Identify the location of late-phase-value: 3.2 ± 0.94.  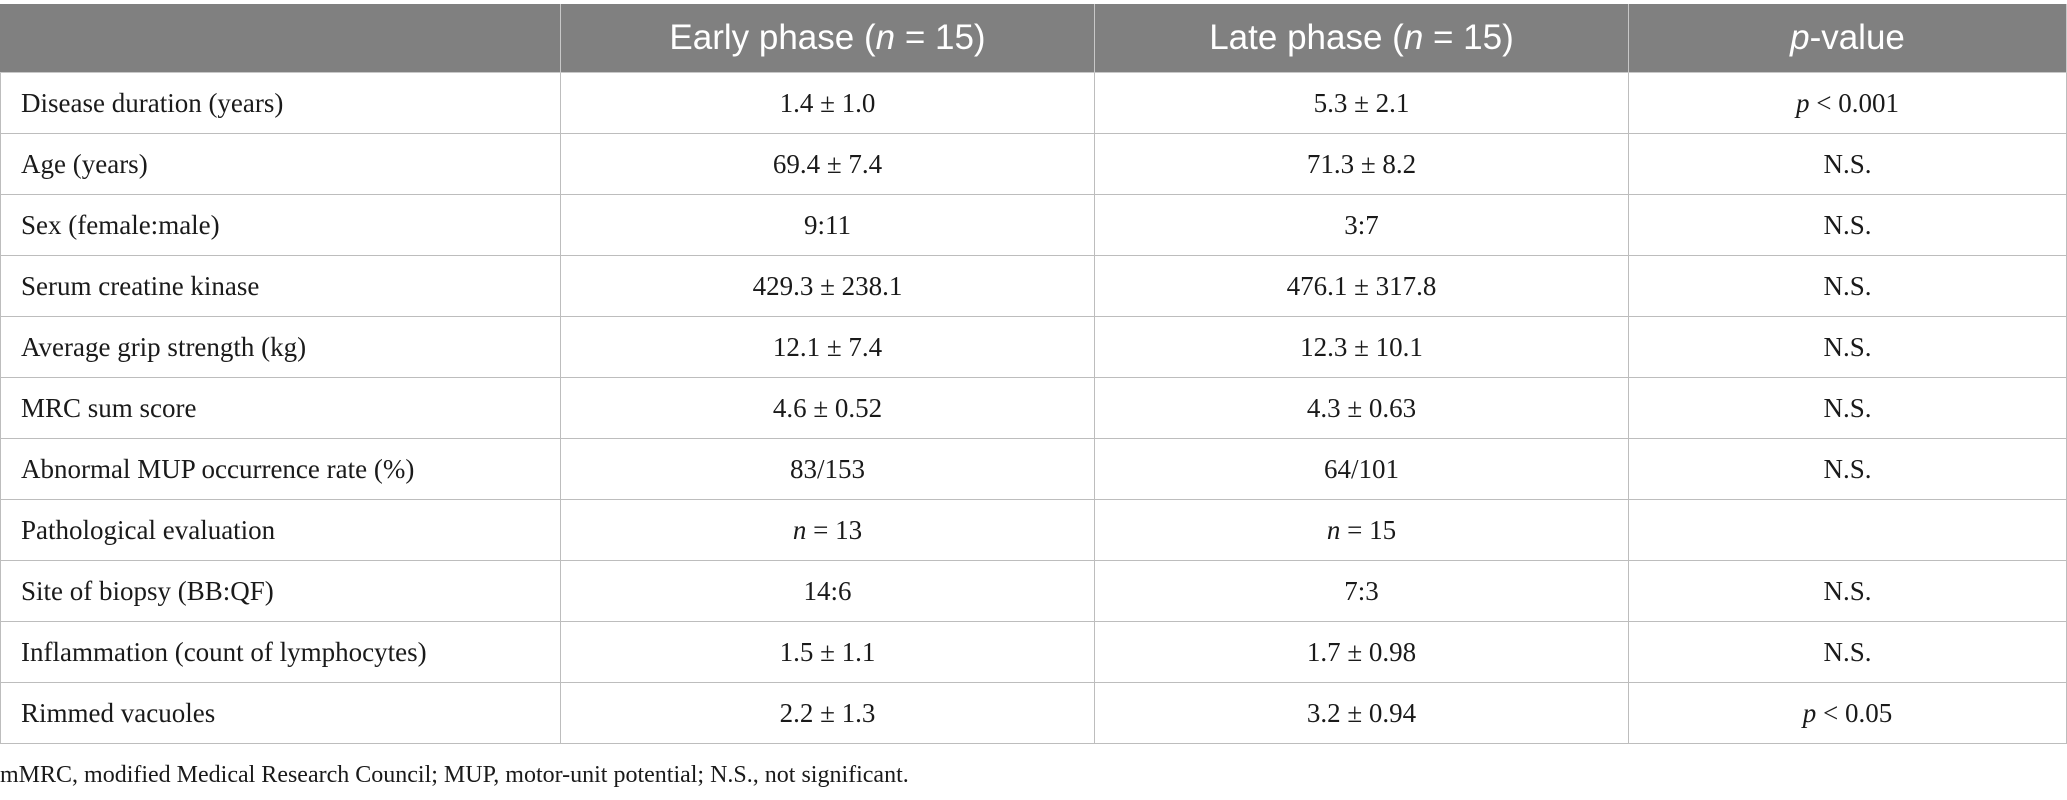
(1361, 713).